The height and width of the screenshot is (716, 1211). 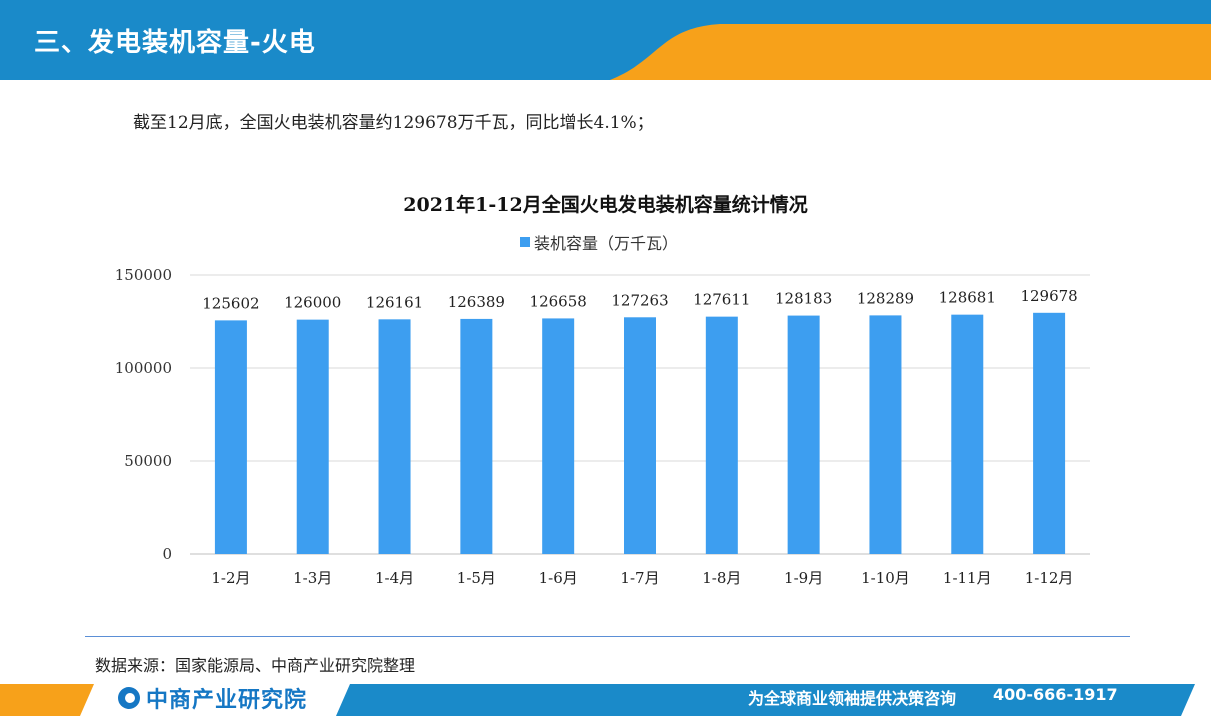 I want to click on footer-phone: 400-666-1917, so click(x=1055, y=694).